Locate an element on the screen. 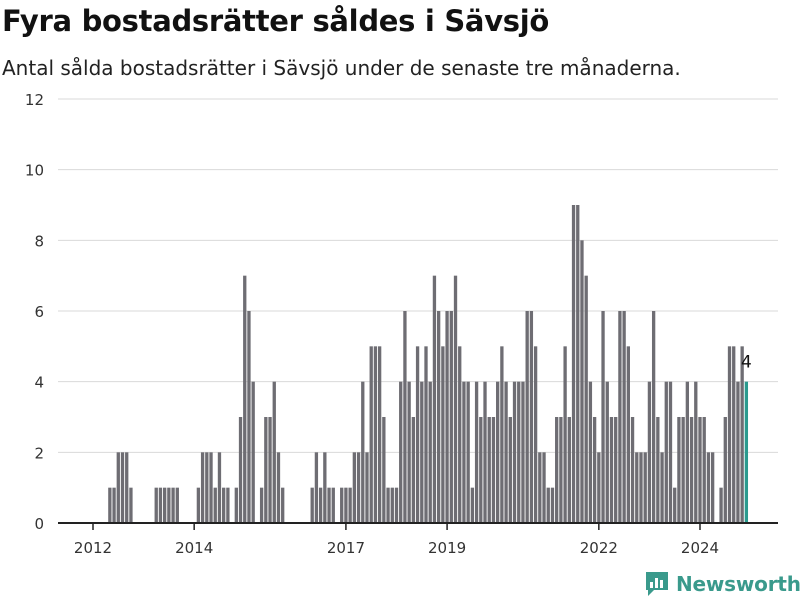 The width and height of the screenshot is (800, 600). highlighted-bar is located at coordinates (746, 452).